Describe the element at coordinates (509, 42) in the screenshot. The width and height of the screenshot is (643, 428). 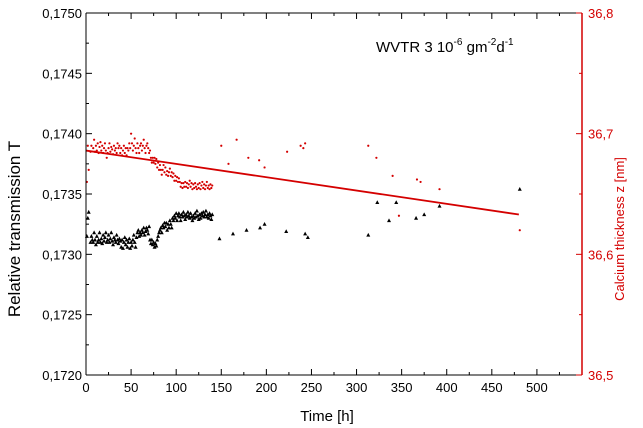
I see `annotation-exp-3: -1` at that location.